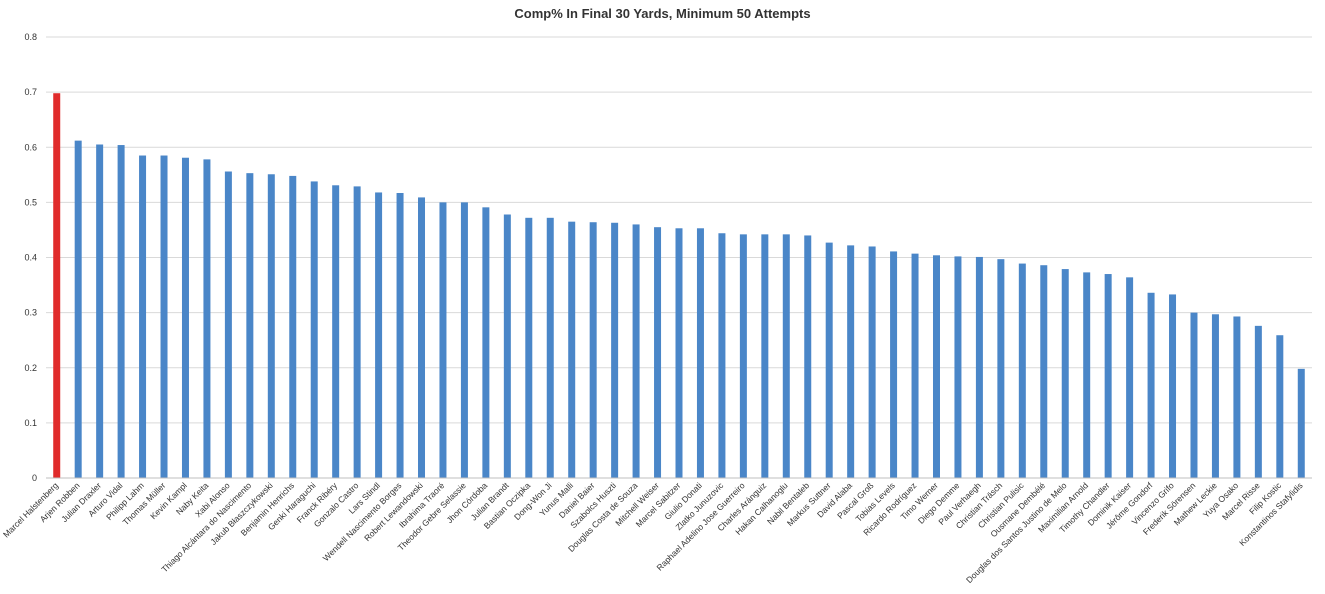 The width and height of the screenshot is (1325, 594). Describe the element at coordinates (30, 37) in the screenshot. I see `y-tick-label: 0.8` at that location.